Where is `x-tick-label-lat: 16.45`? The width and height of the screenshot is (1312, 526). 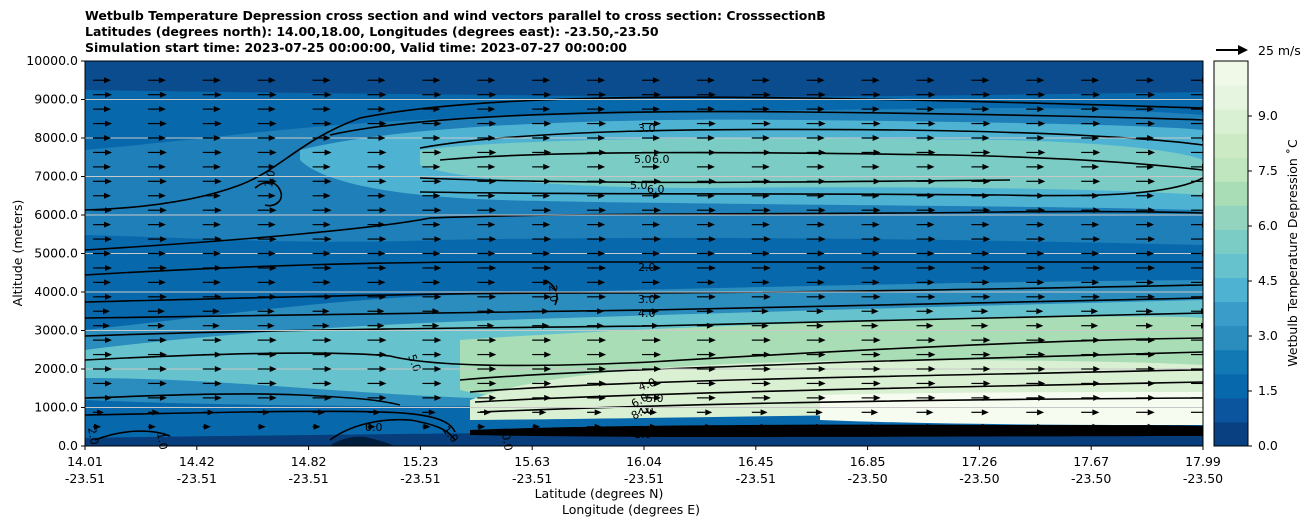
x-tick-label-lat: 16.45 is located at coordinates (756, 461).